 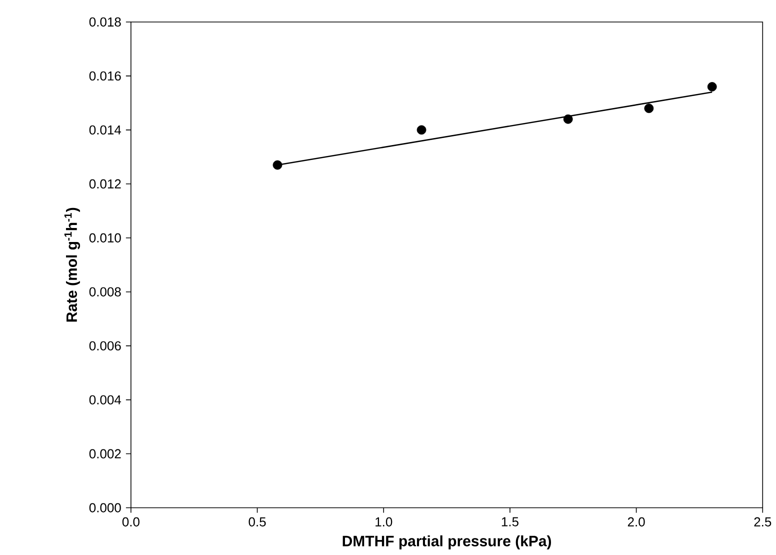 What do you see at coordinates (105, 454) in the screenshot?
I see `y-tick-label: 0.002` at bounding box center [105, 454].